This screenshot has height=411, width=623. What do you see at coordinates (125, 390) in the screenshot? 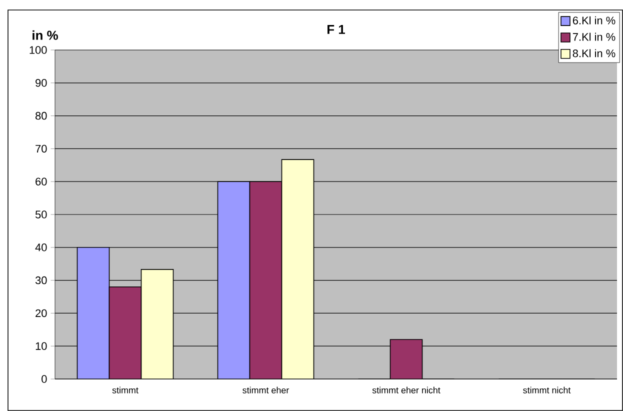
I see `x-tick-label: stimmt` at bounding box center [125, 390].